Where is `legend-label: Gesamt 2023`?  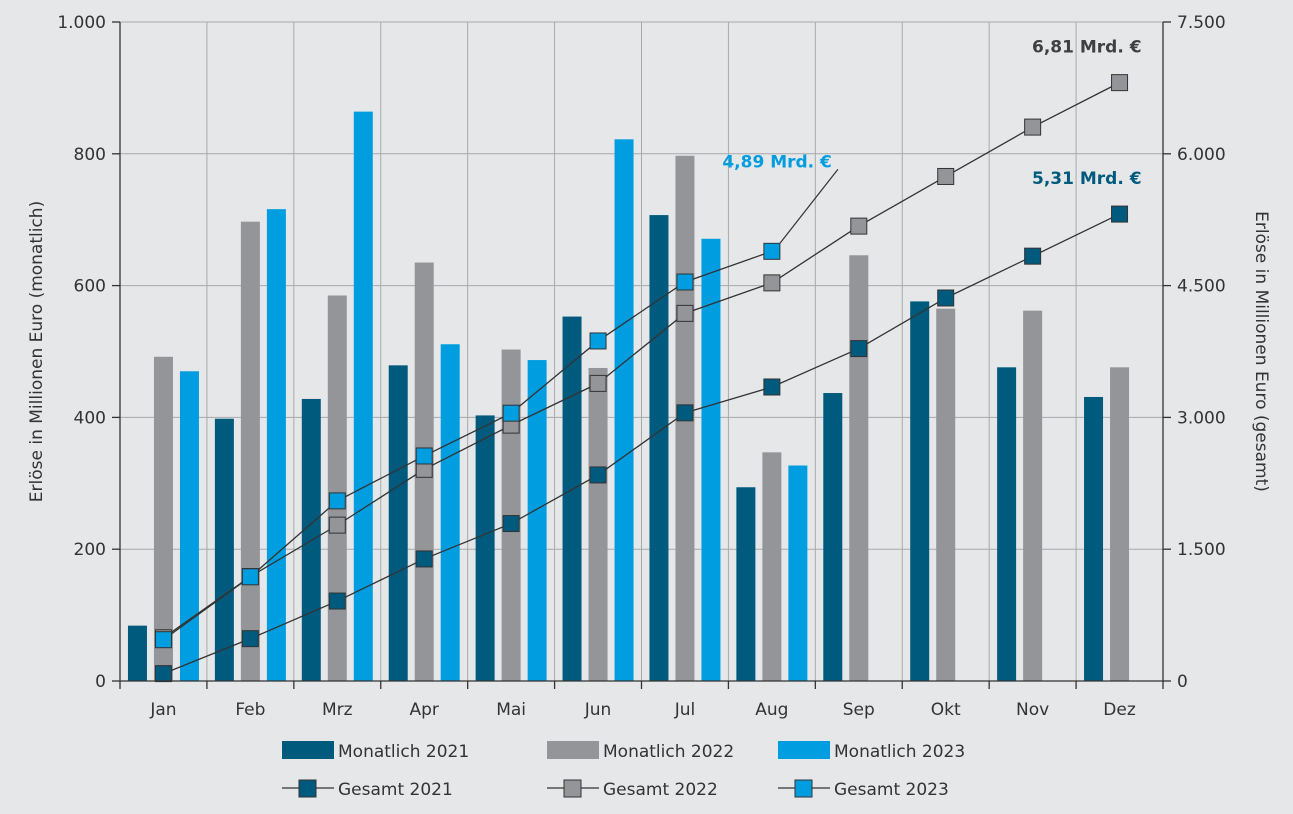
legend-label: Gesamt 2023 is located at coordinates (891, 790).